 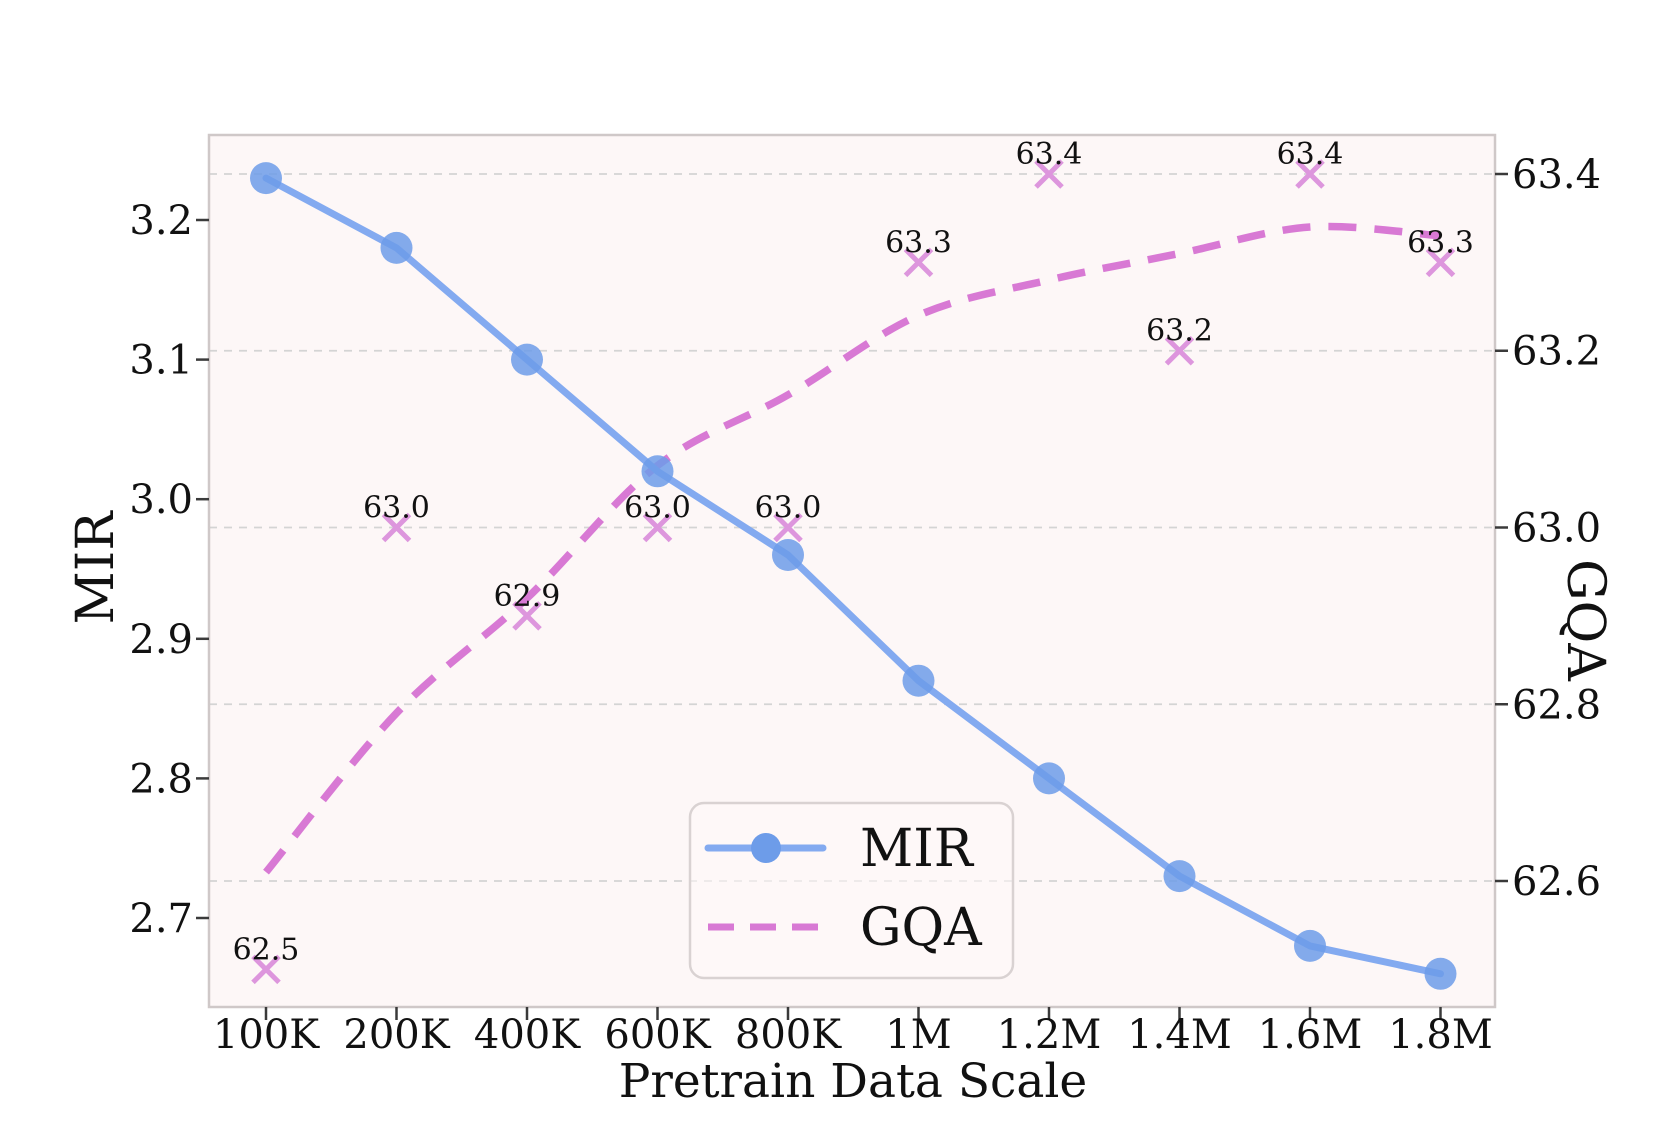 I want to click on legend: MIR GQA, so click(x=851, y=890).